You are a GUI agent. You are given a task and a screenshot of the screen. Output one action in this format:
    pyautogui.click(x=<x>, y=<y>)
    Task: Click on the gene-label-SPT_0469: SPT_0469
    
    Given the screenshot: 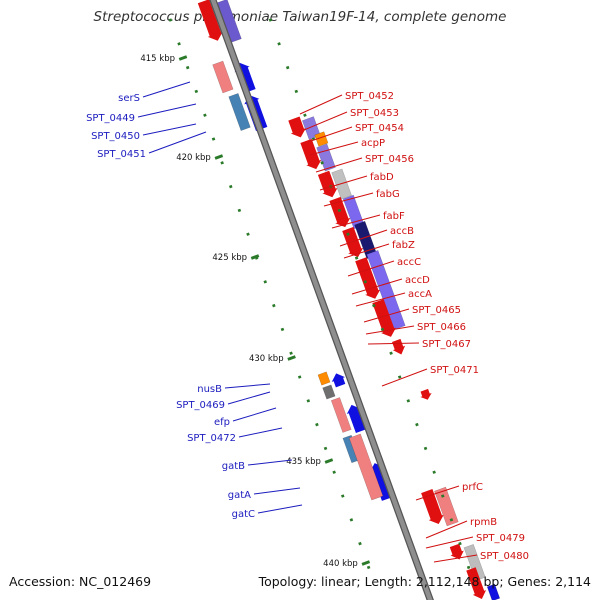 What is the action you would take?
    pyautogui.click(x=200, y=405)
    